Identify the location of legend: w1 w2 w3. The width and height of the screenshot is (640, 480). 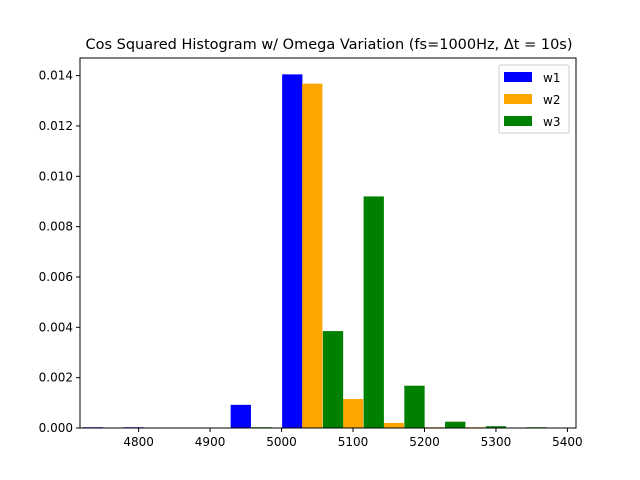
(534, 99).